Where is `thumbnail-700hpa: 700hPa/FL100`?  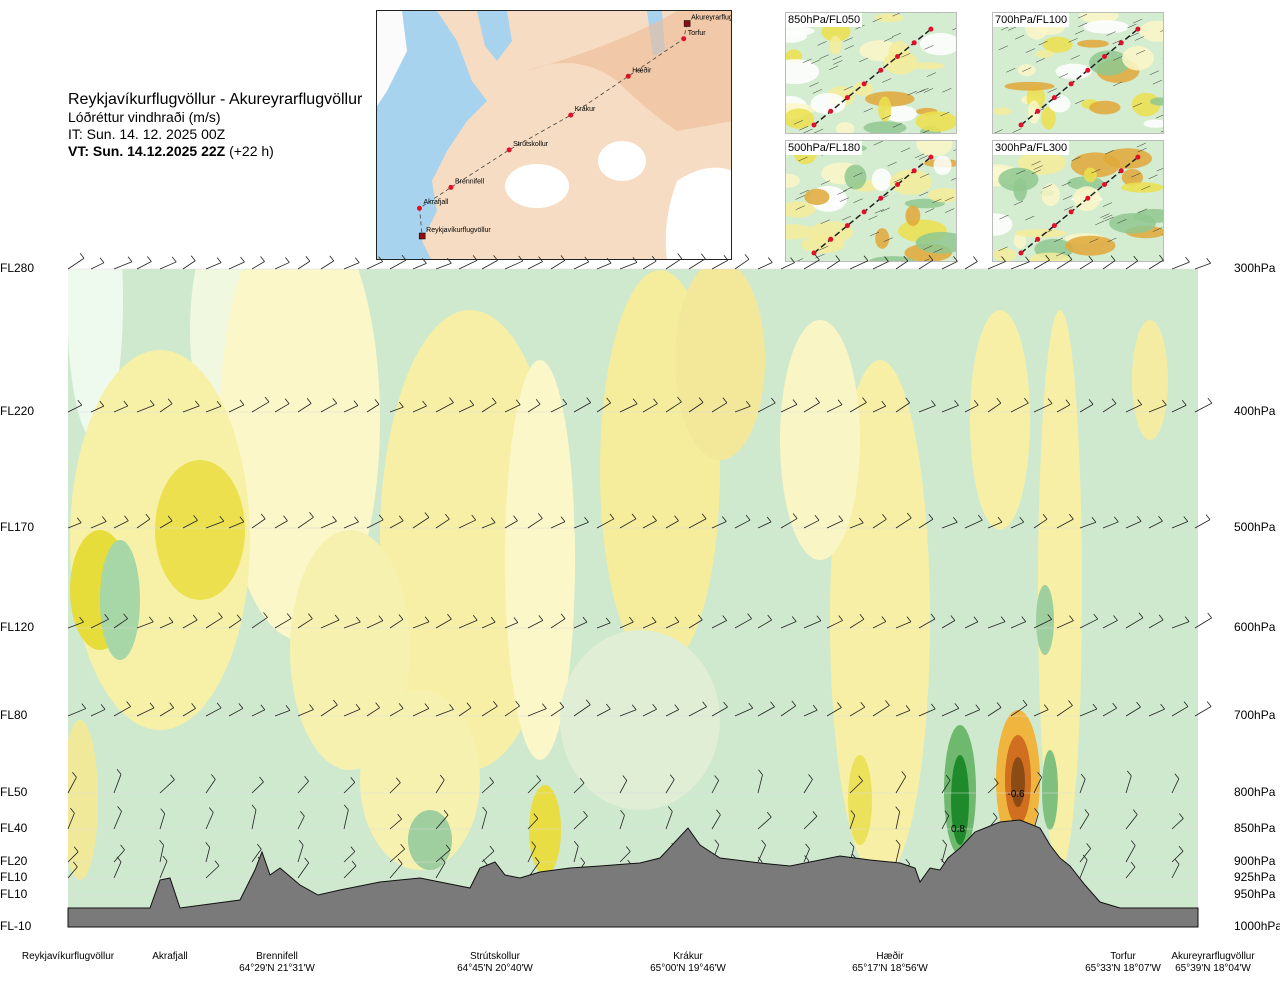 thumbnail-700hpa: 700hPa/FL100 is located at coordinates (1078, 73).